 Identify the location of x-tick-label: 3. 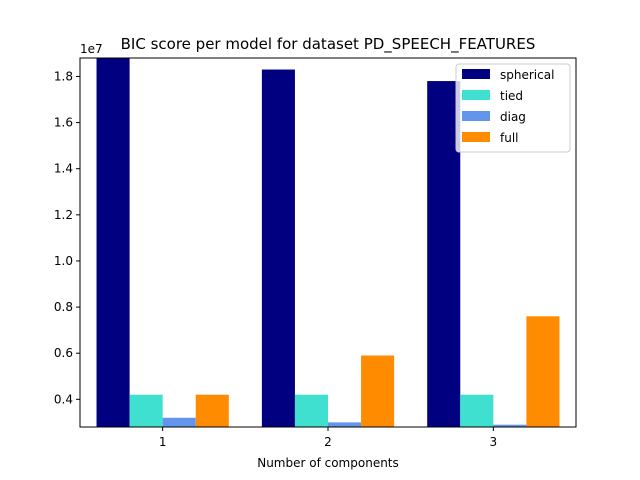
(494, 442).